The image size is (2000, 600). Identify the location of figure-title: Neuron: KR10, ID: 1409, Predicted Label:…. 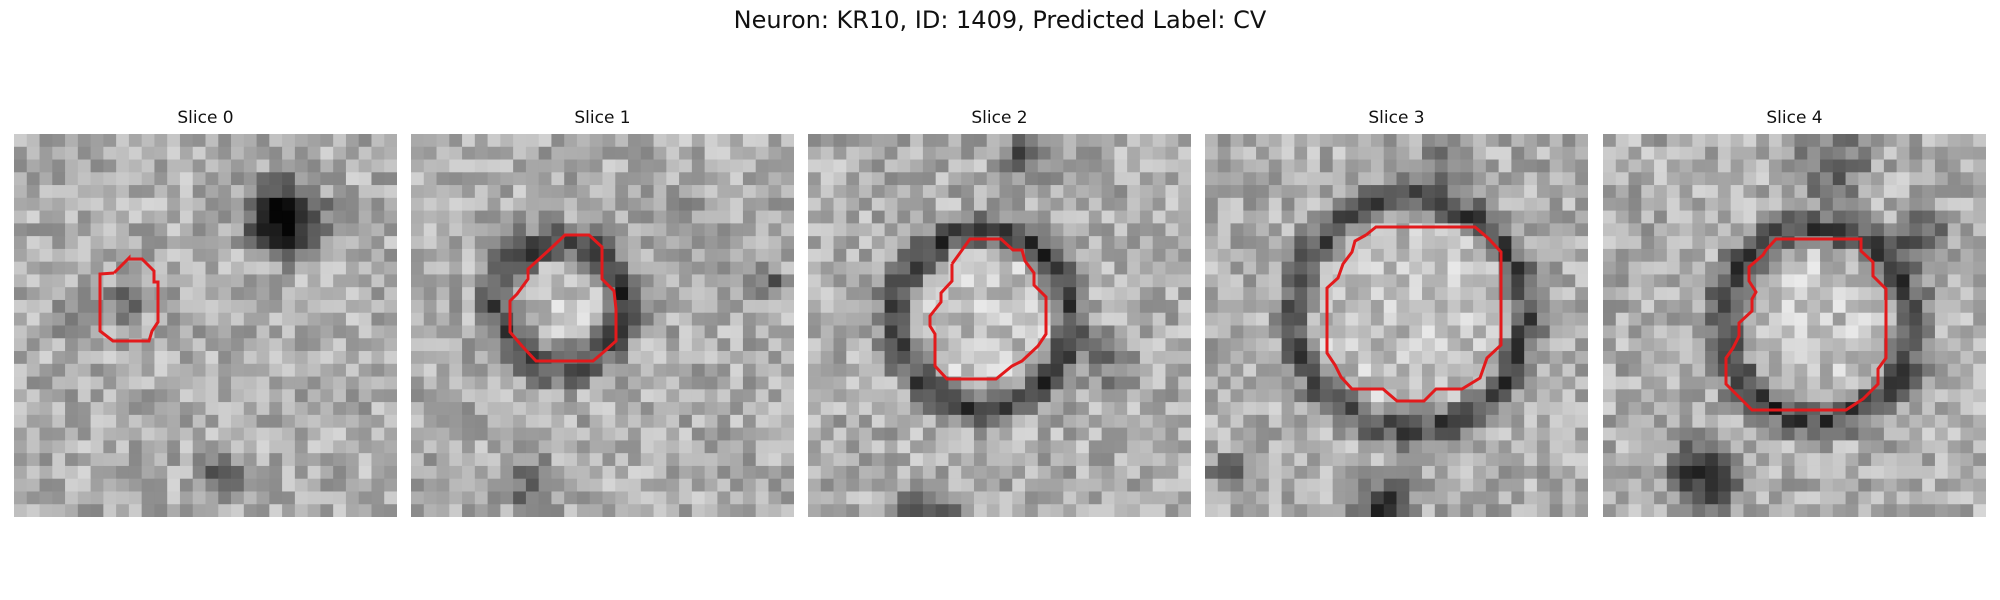
(1000, 20).